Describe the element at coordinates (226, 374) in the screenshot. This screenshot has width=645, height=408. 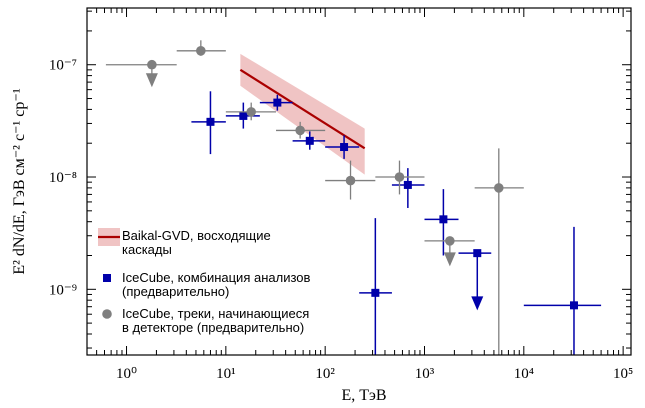
I see `x-tick-label: 10¹` at that location.